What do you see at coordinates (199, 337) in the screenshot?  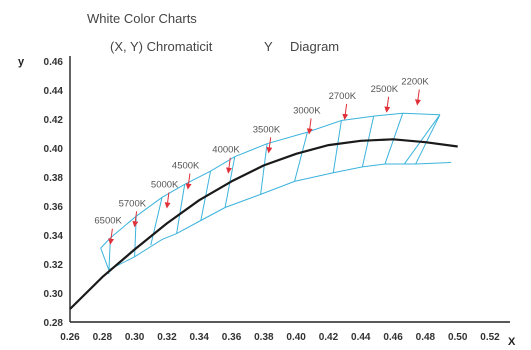 I see `x-tick-label: 0.34` at bounding box center [199, 337].